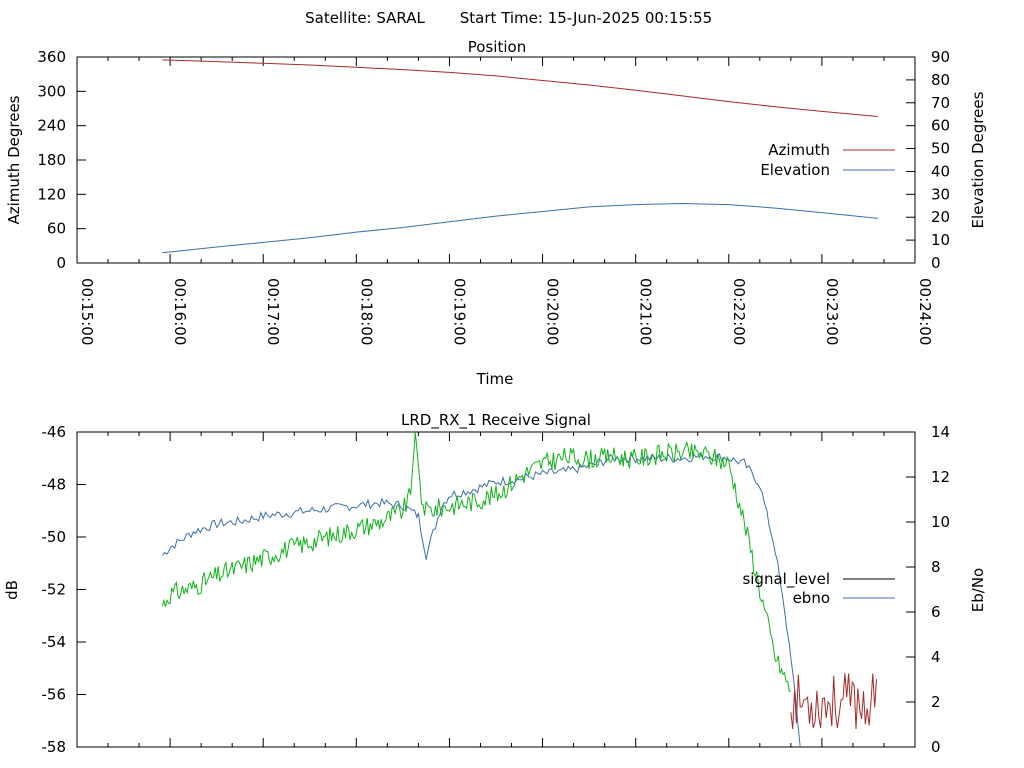 The width and height of the screenshot is (1024, 768). I want to click on position-x-tick-label: 00:16:00, so click(180, 311).